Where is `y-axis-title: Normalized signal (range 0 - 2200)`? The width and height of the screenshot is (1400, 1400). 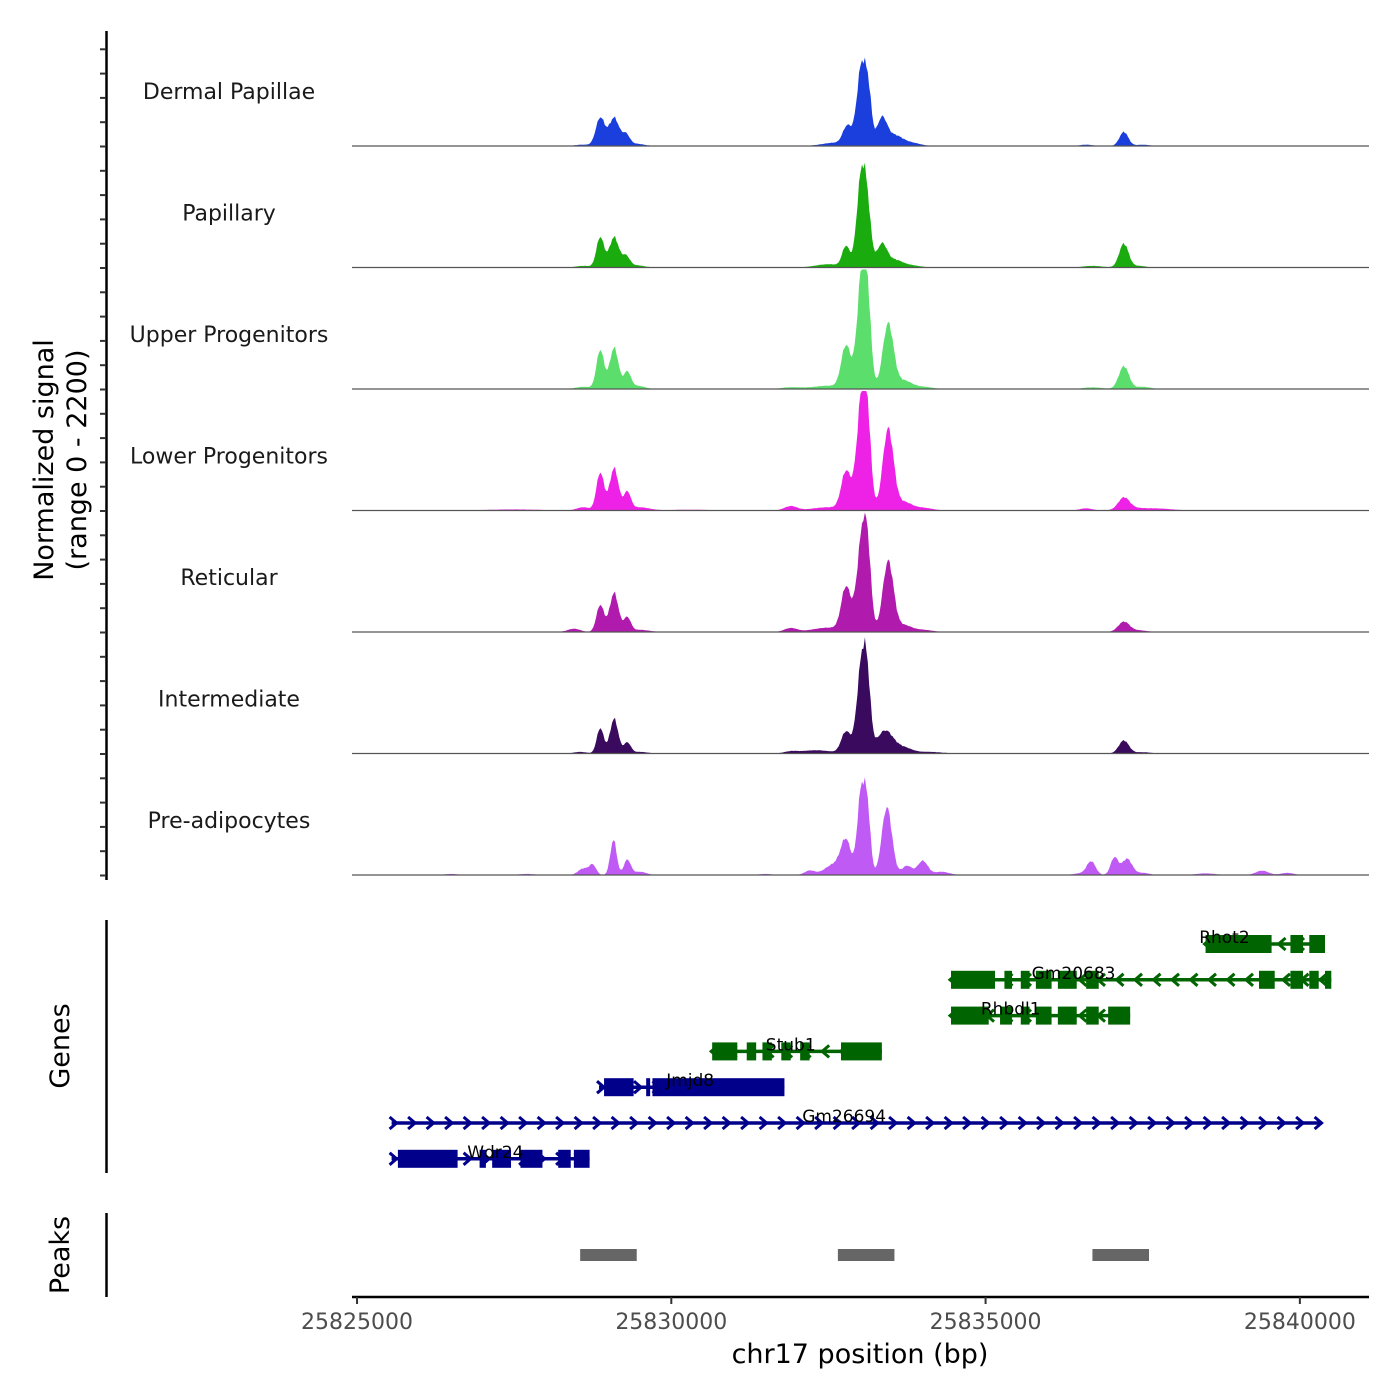
y-axis-title: Normalized signal (range 0 - 2200) is located at coordinates (61, 460).